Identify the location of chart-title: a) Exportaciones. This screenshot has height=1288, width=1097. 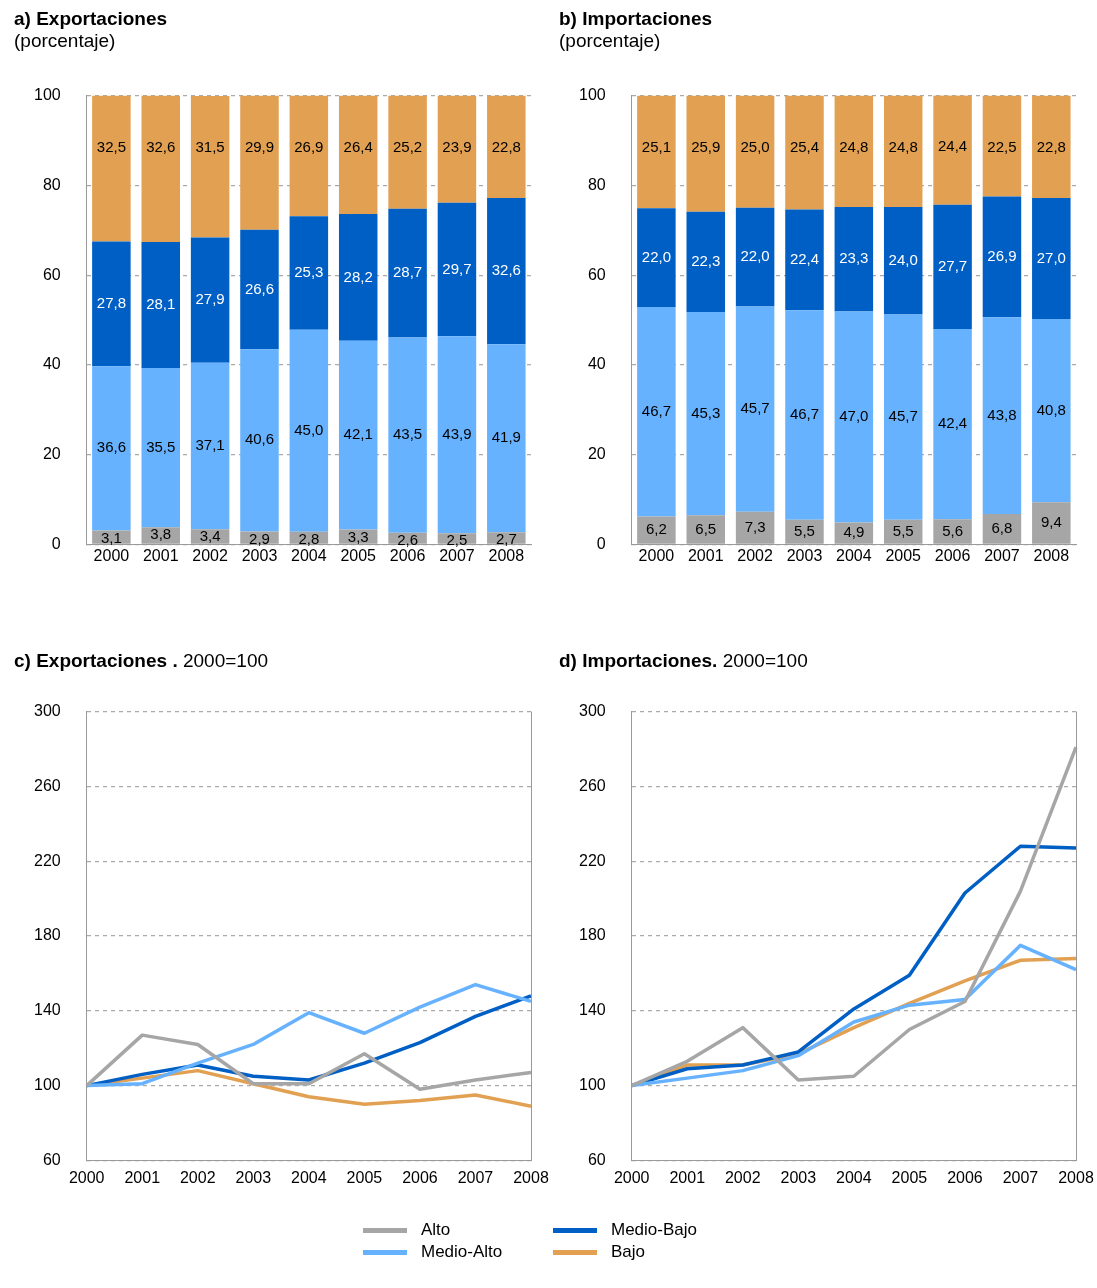
(91, 18).